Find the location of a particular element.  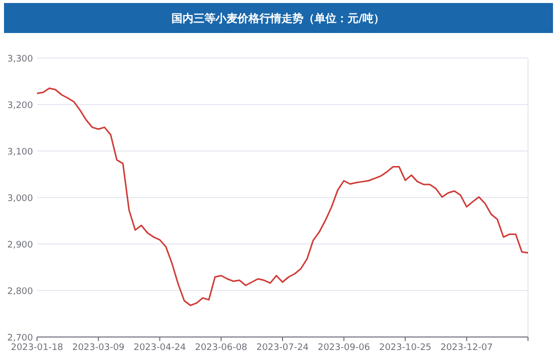

y-tick-label: 3,100 is located at coordinates (20, 153).